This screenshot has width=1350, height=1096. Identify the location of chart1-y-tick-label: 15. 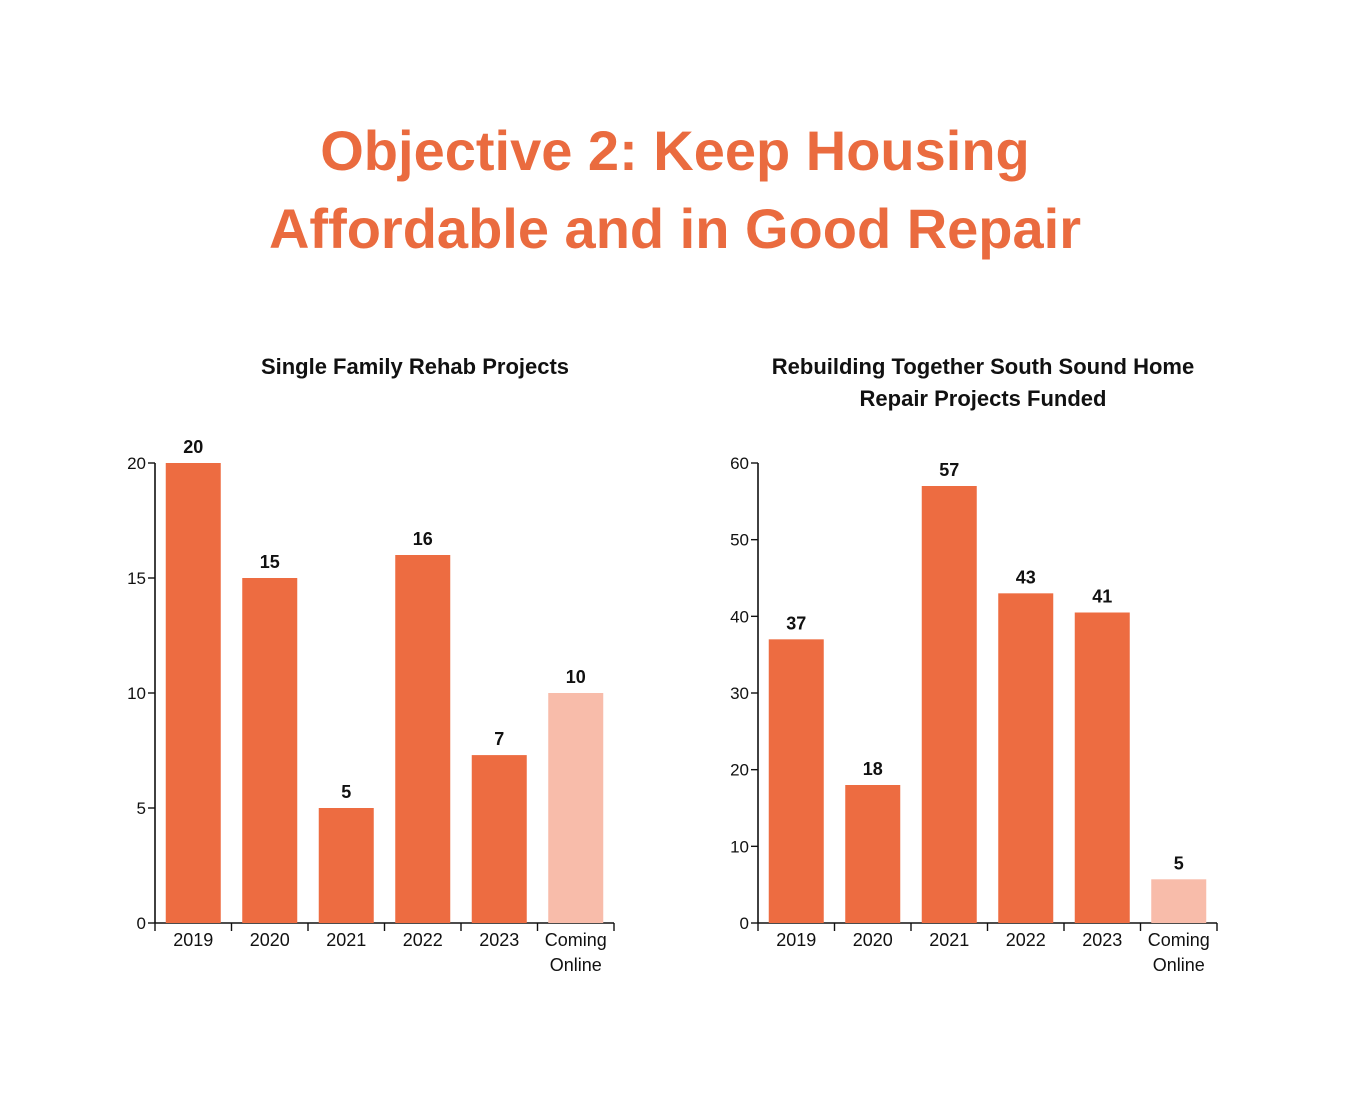
(136, 578).